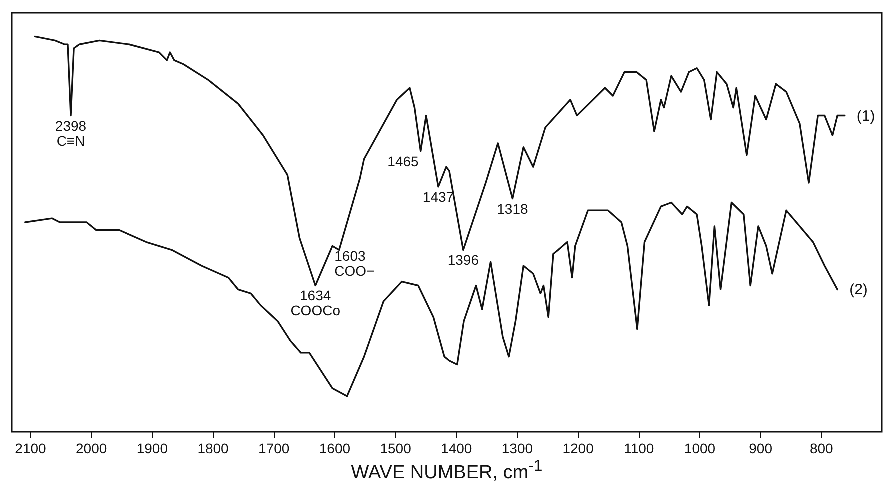  Describe the element at coordinates (396, 448) in the screenshot. I see `x-tick-label: 1500` at that location.